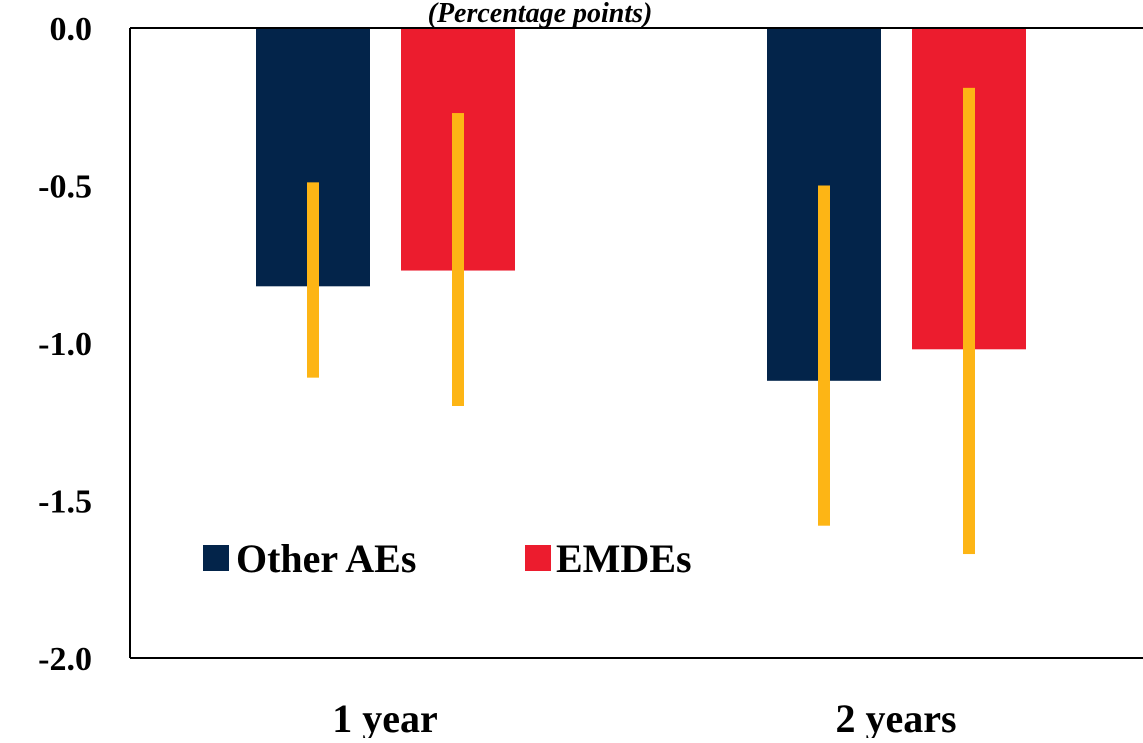  I want to click on legend-swatch-other-aes, so click(216, 558).